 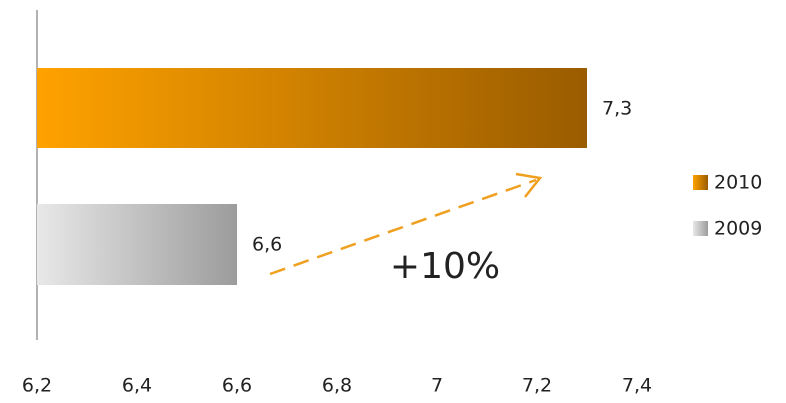 What do you see at coordinates (137, 386) in the screenshot?
I see `x-tick-label: 6,4` at bounding box center [137, 386].